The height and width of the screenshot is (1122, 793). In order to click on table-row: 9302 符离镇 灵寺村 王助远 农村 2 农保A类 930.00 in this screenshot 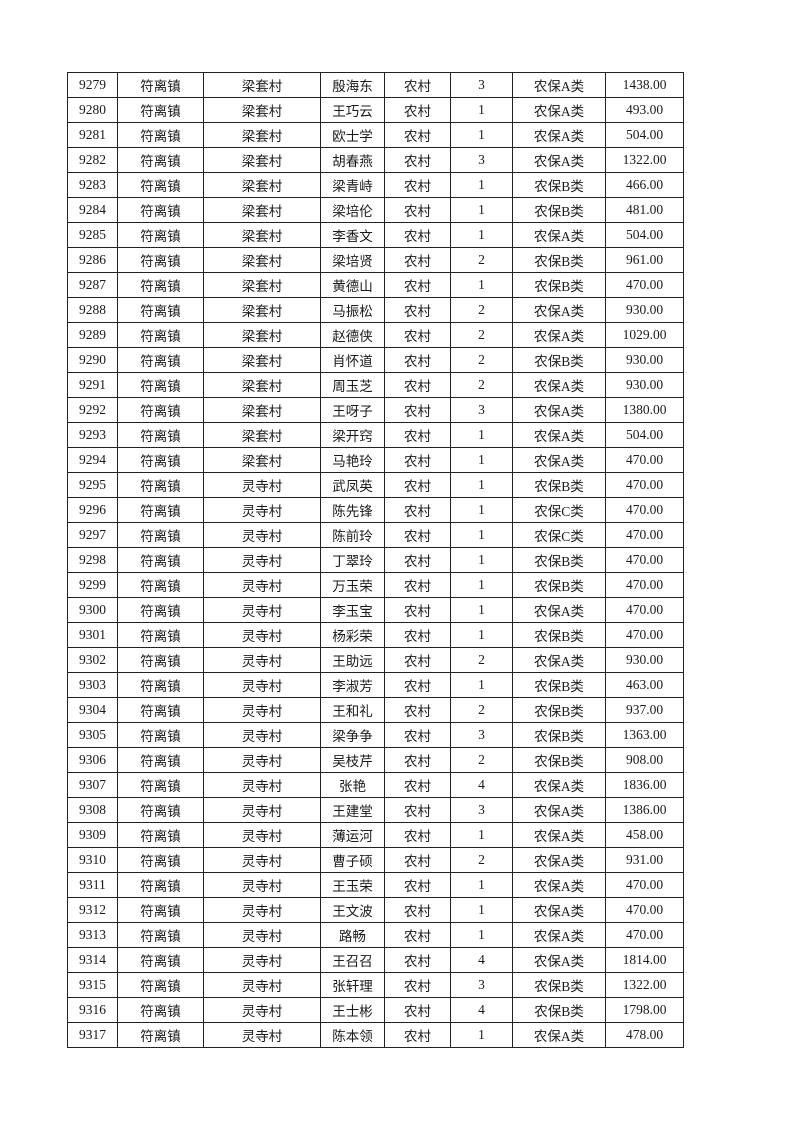, I will do `click(375, 660)`.